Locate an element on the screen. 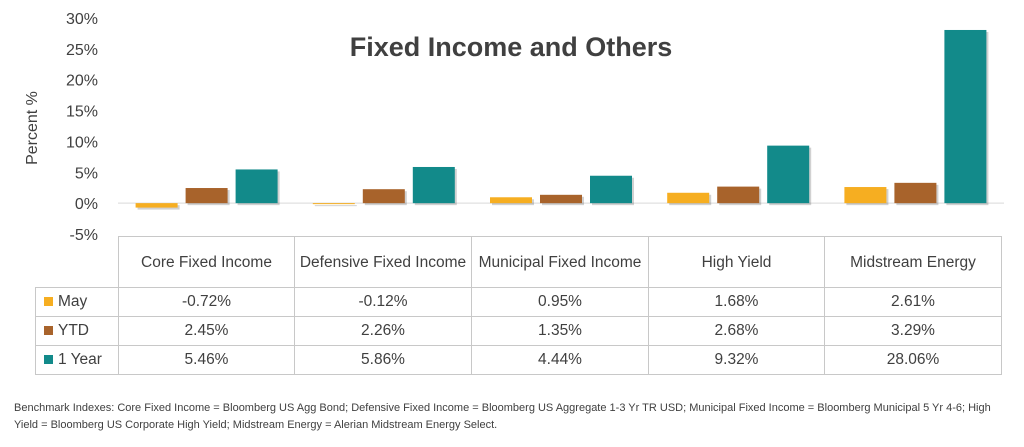 The height and width of the screenshot is (447, 1024). y-tick-label: 25% is located at coordinates (82, 50).